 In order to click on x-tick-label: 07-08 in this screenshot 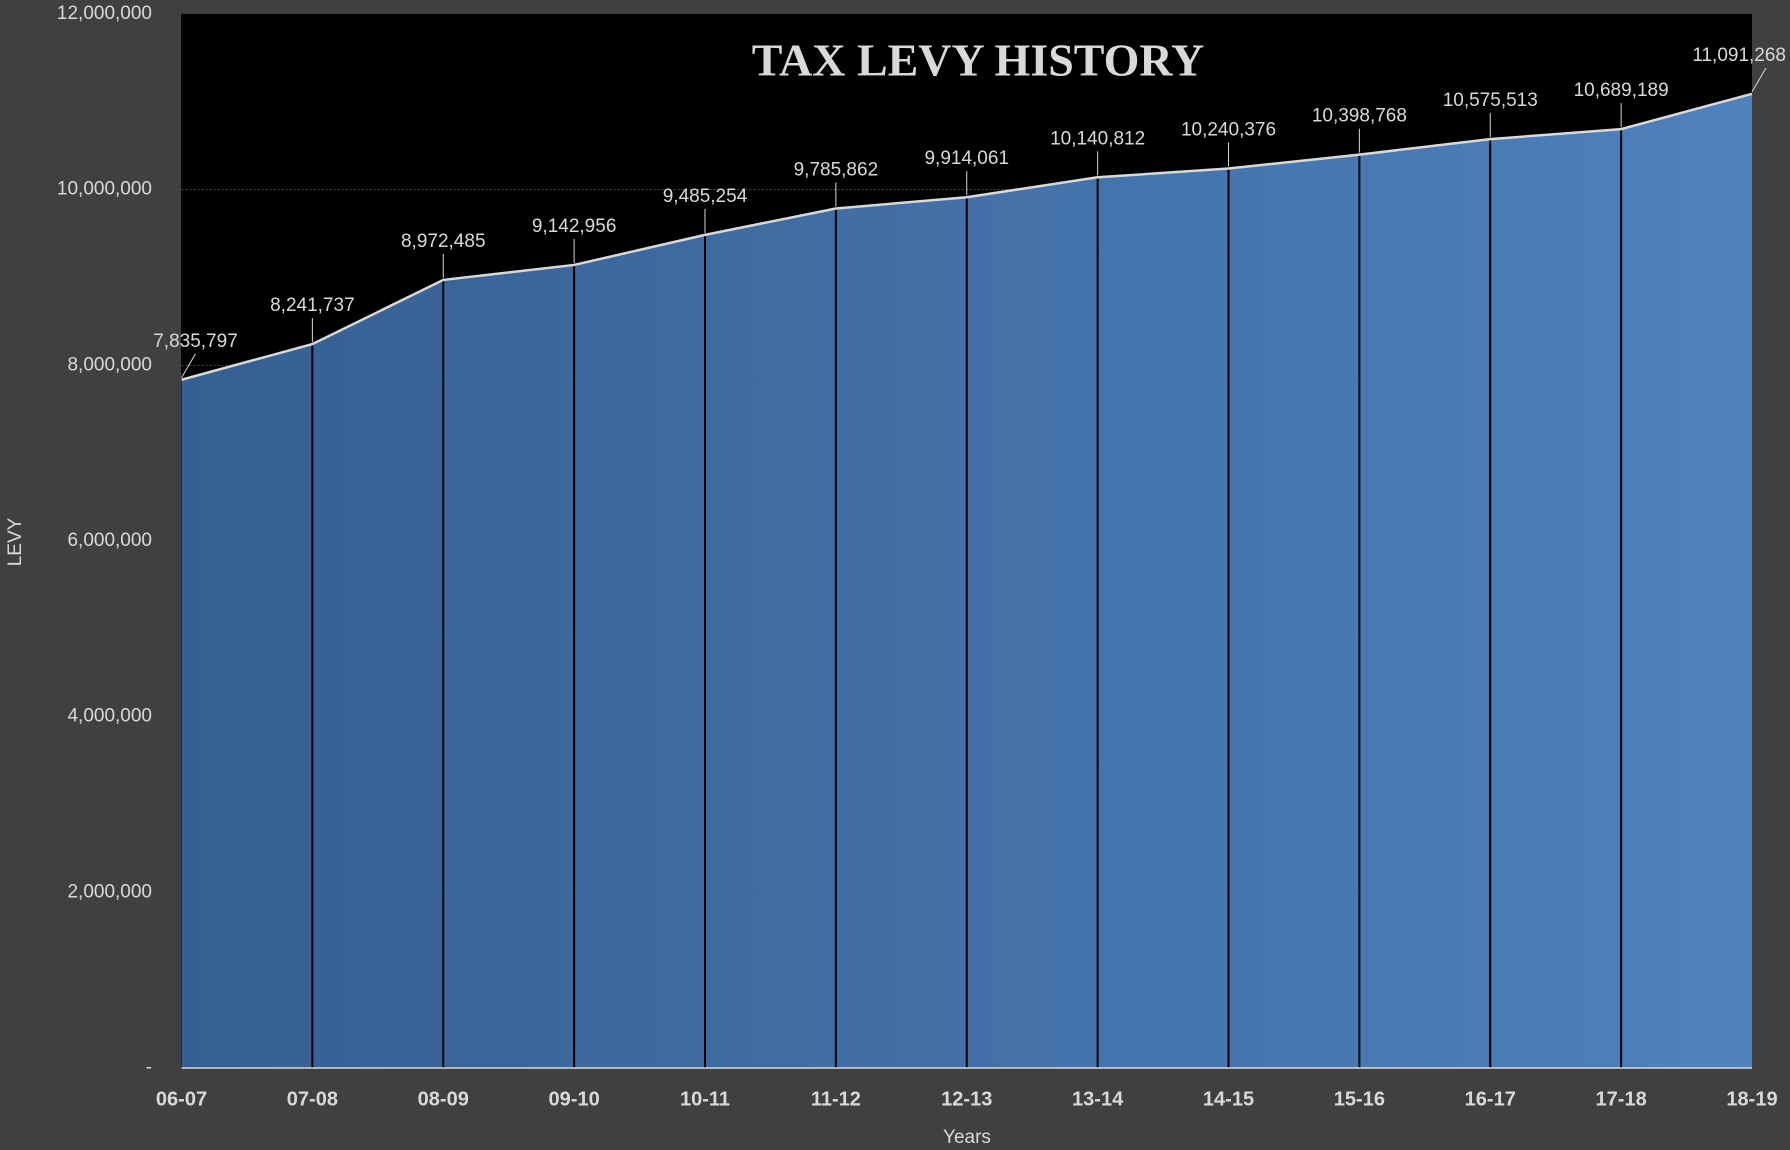, I will do `click(312, 1099)`.